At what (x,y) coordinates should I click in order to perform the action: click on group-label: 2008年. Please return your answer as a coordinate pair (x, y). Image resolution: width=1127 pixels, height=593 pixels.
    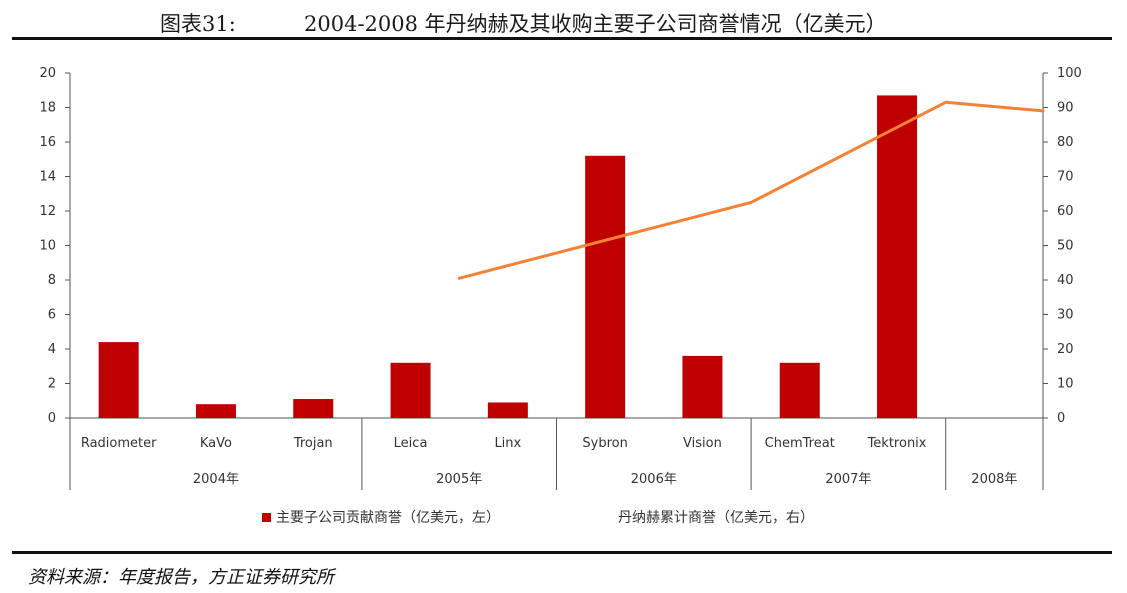
    Looking at the image, I should click on (994, 479).